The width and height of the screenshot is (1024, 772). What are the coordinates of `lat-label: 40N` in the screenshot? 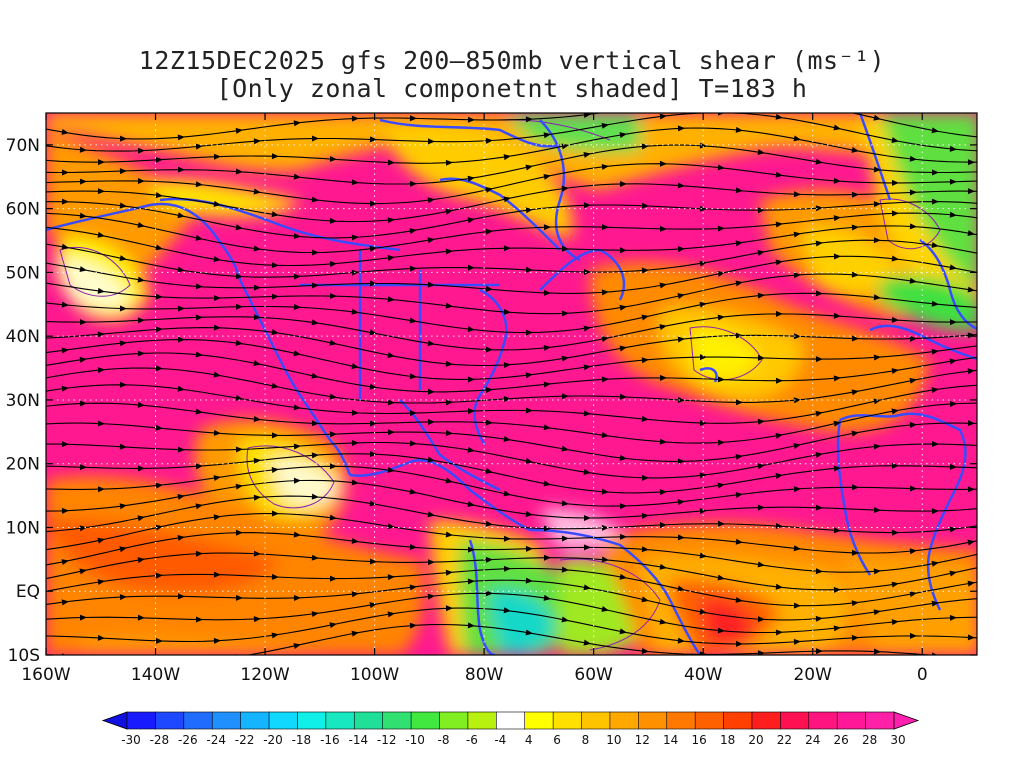 It's located at (23, 337).